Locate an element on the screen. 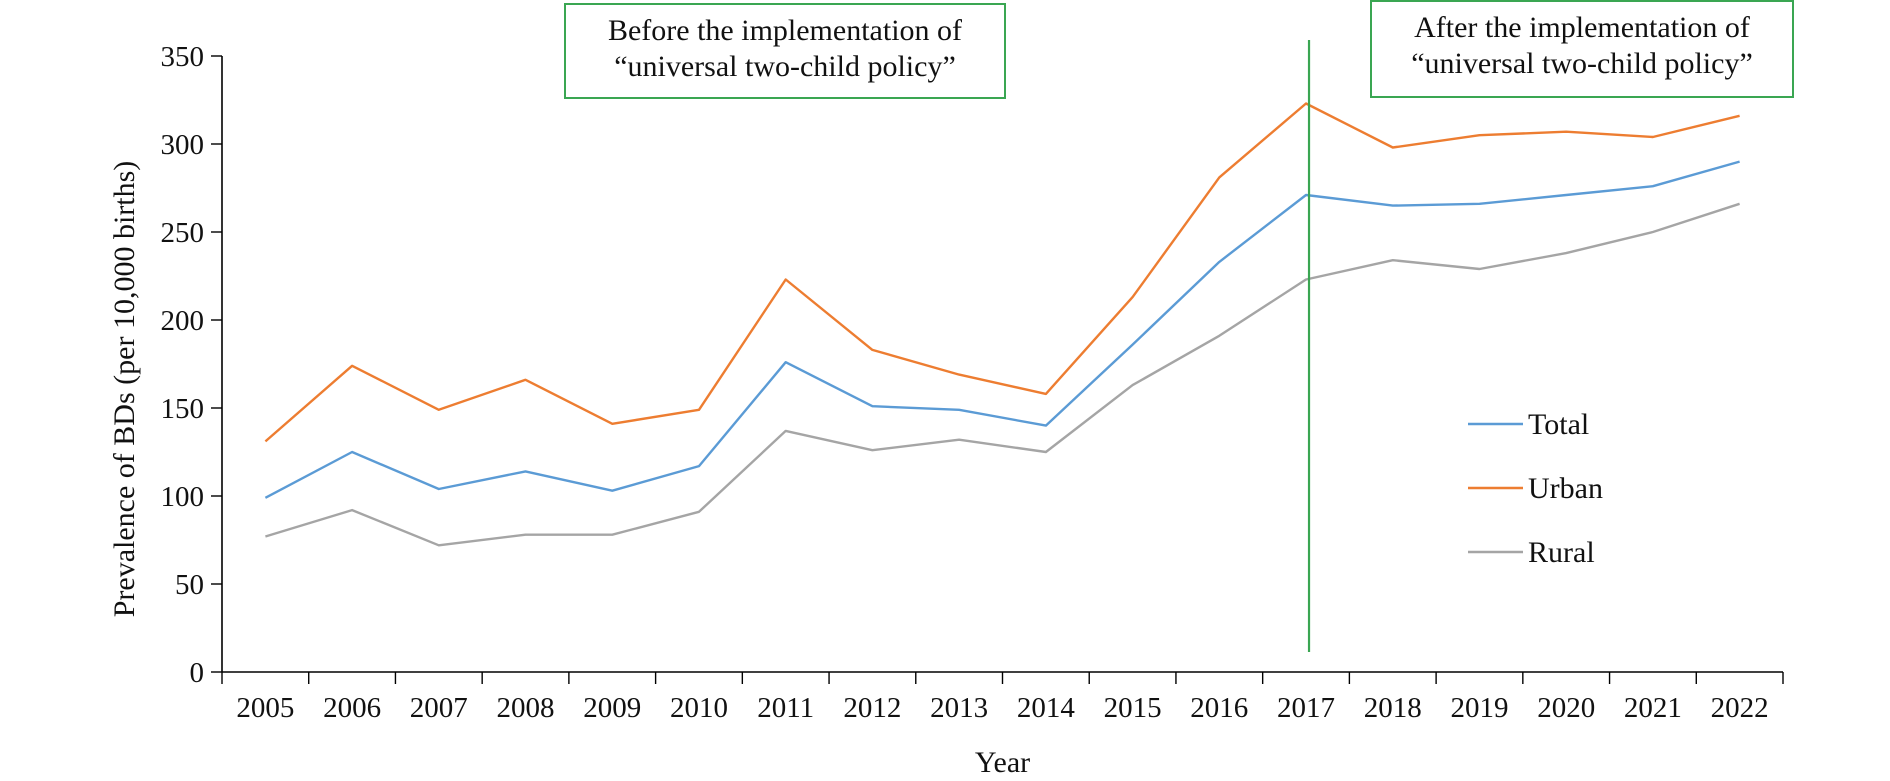  y-tick-label: 350 is located at coordinates (183, 57).